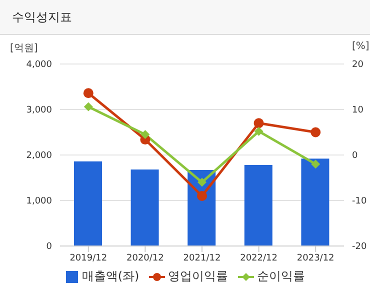 This screenshot has width=370, height=285. What do you see at coordinates (24, 48) in the screenshot?
I see `y-axis-title: [억원]` at bounding box center [24, 48].